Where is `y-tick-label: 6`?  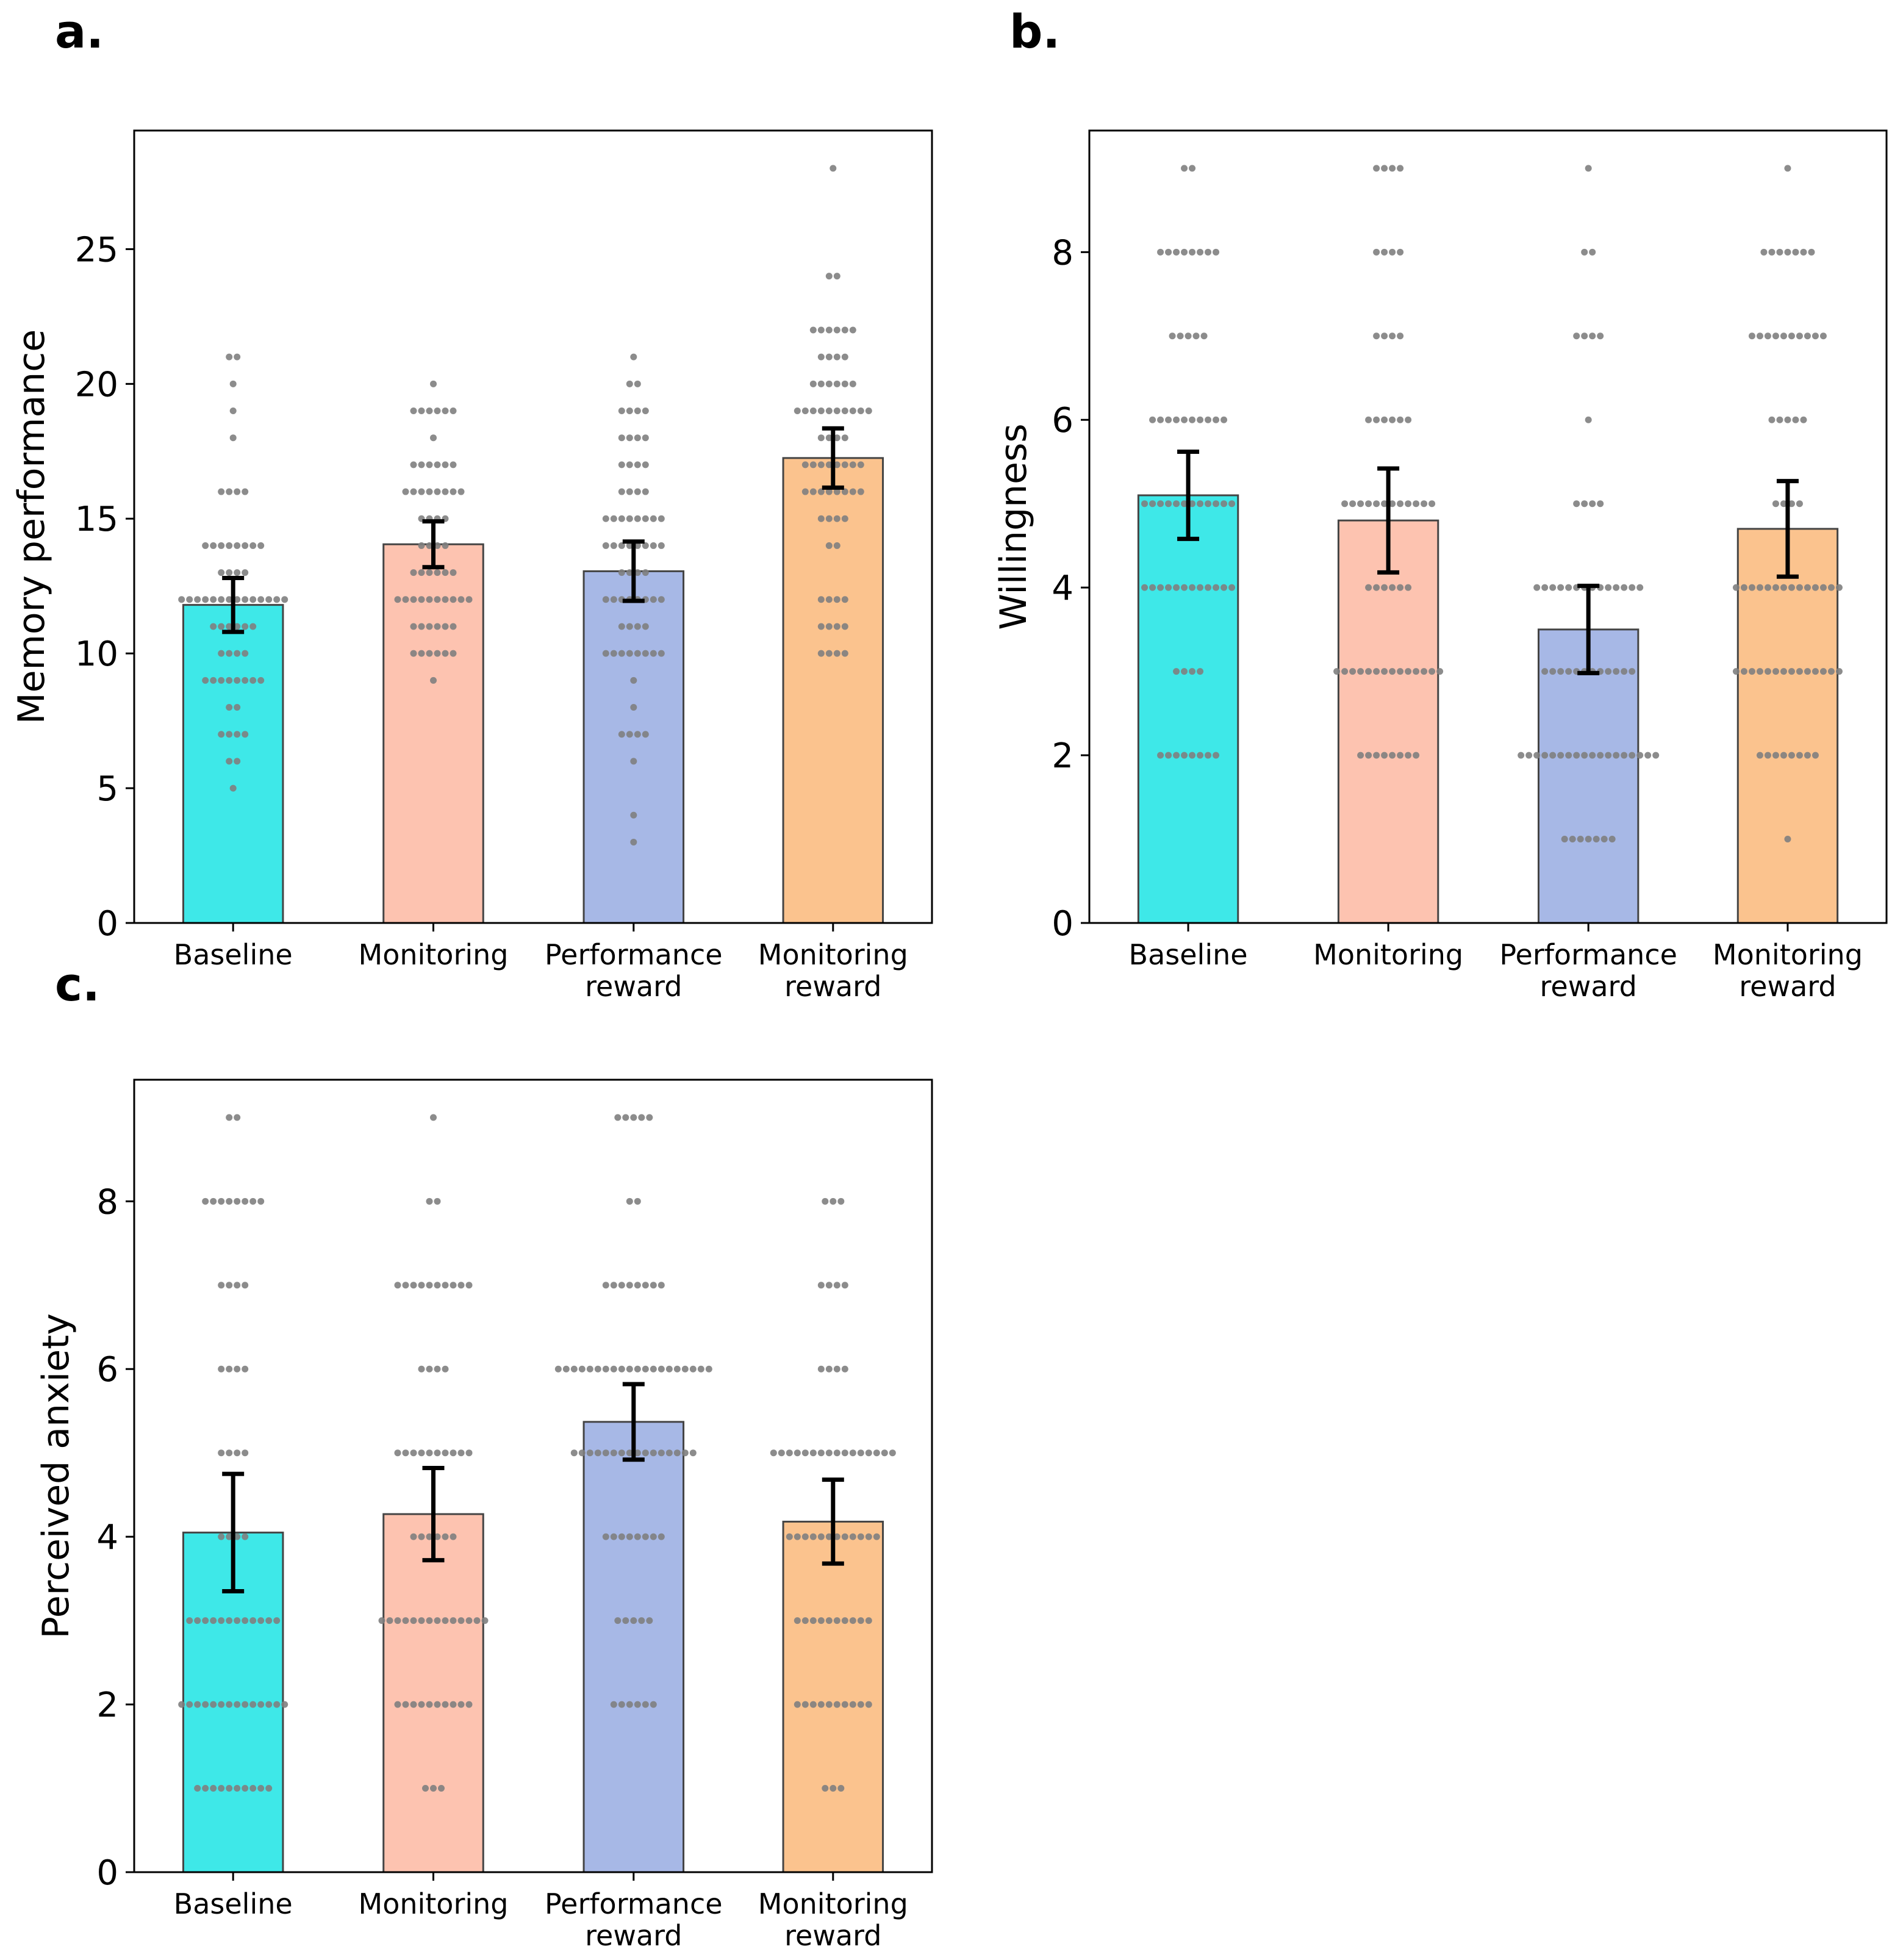 y-tick-label: 6 is located at coordinates (107, 1370).